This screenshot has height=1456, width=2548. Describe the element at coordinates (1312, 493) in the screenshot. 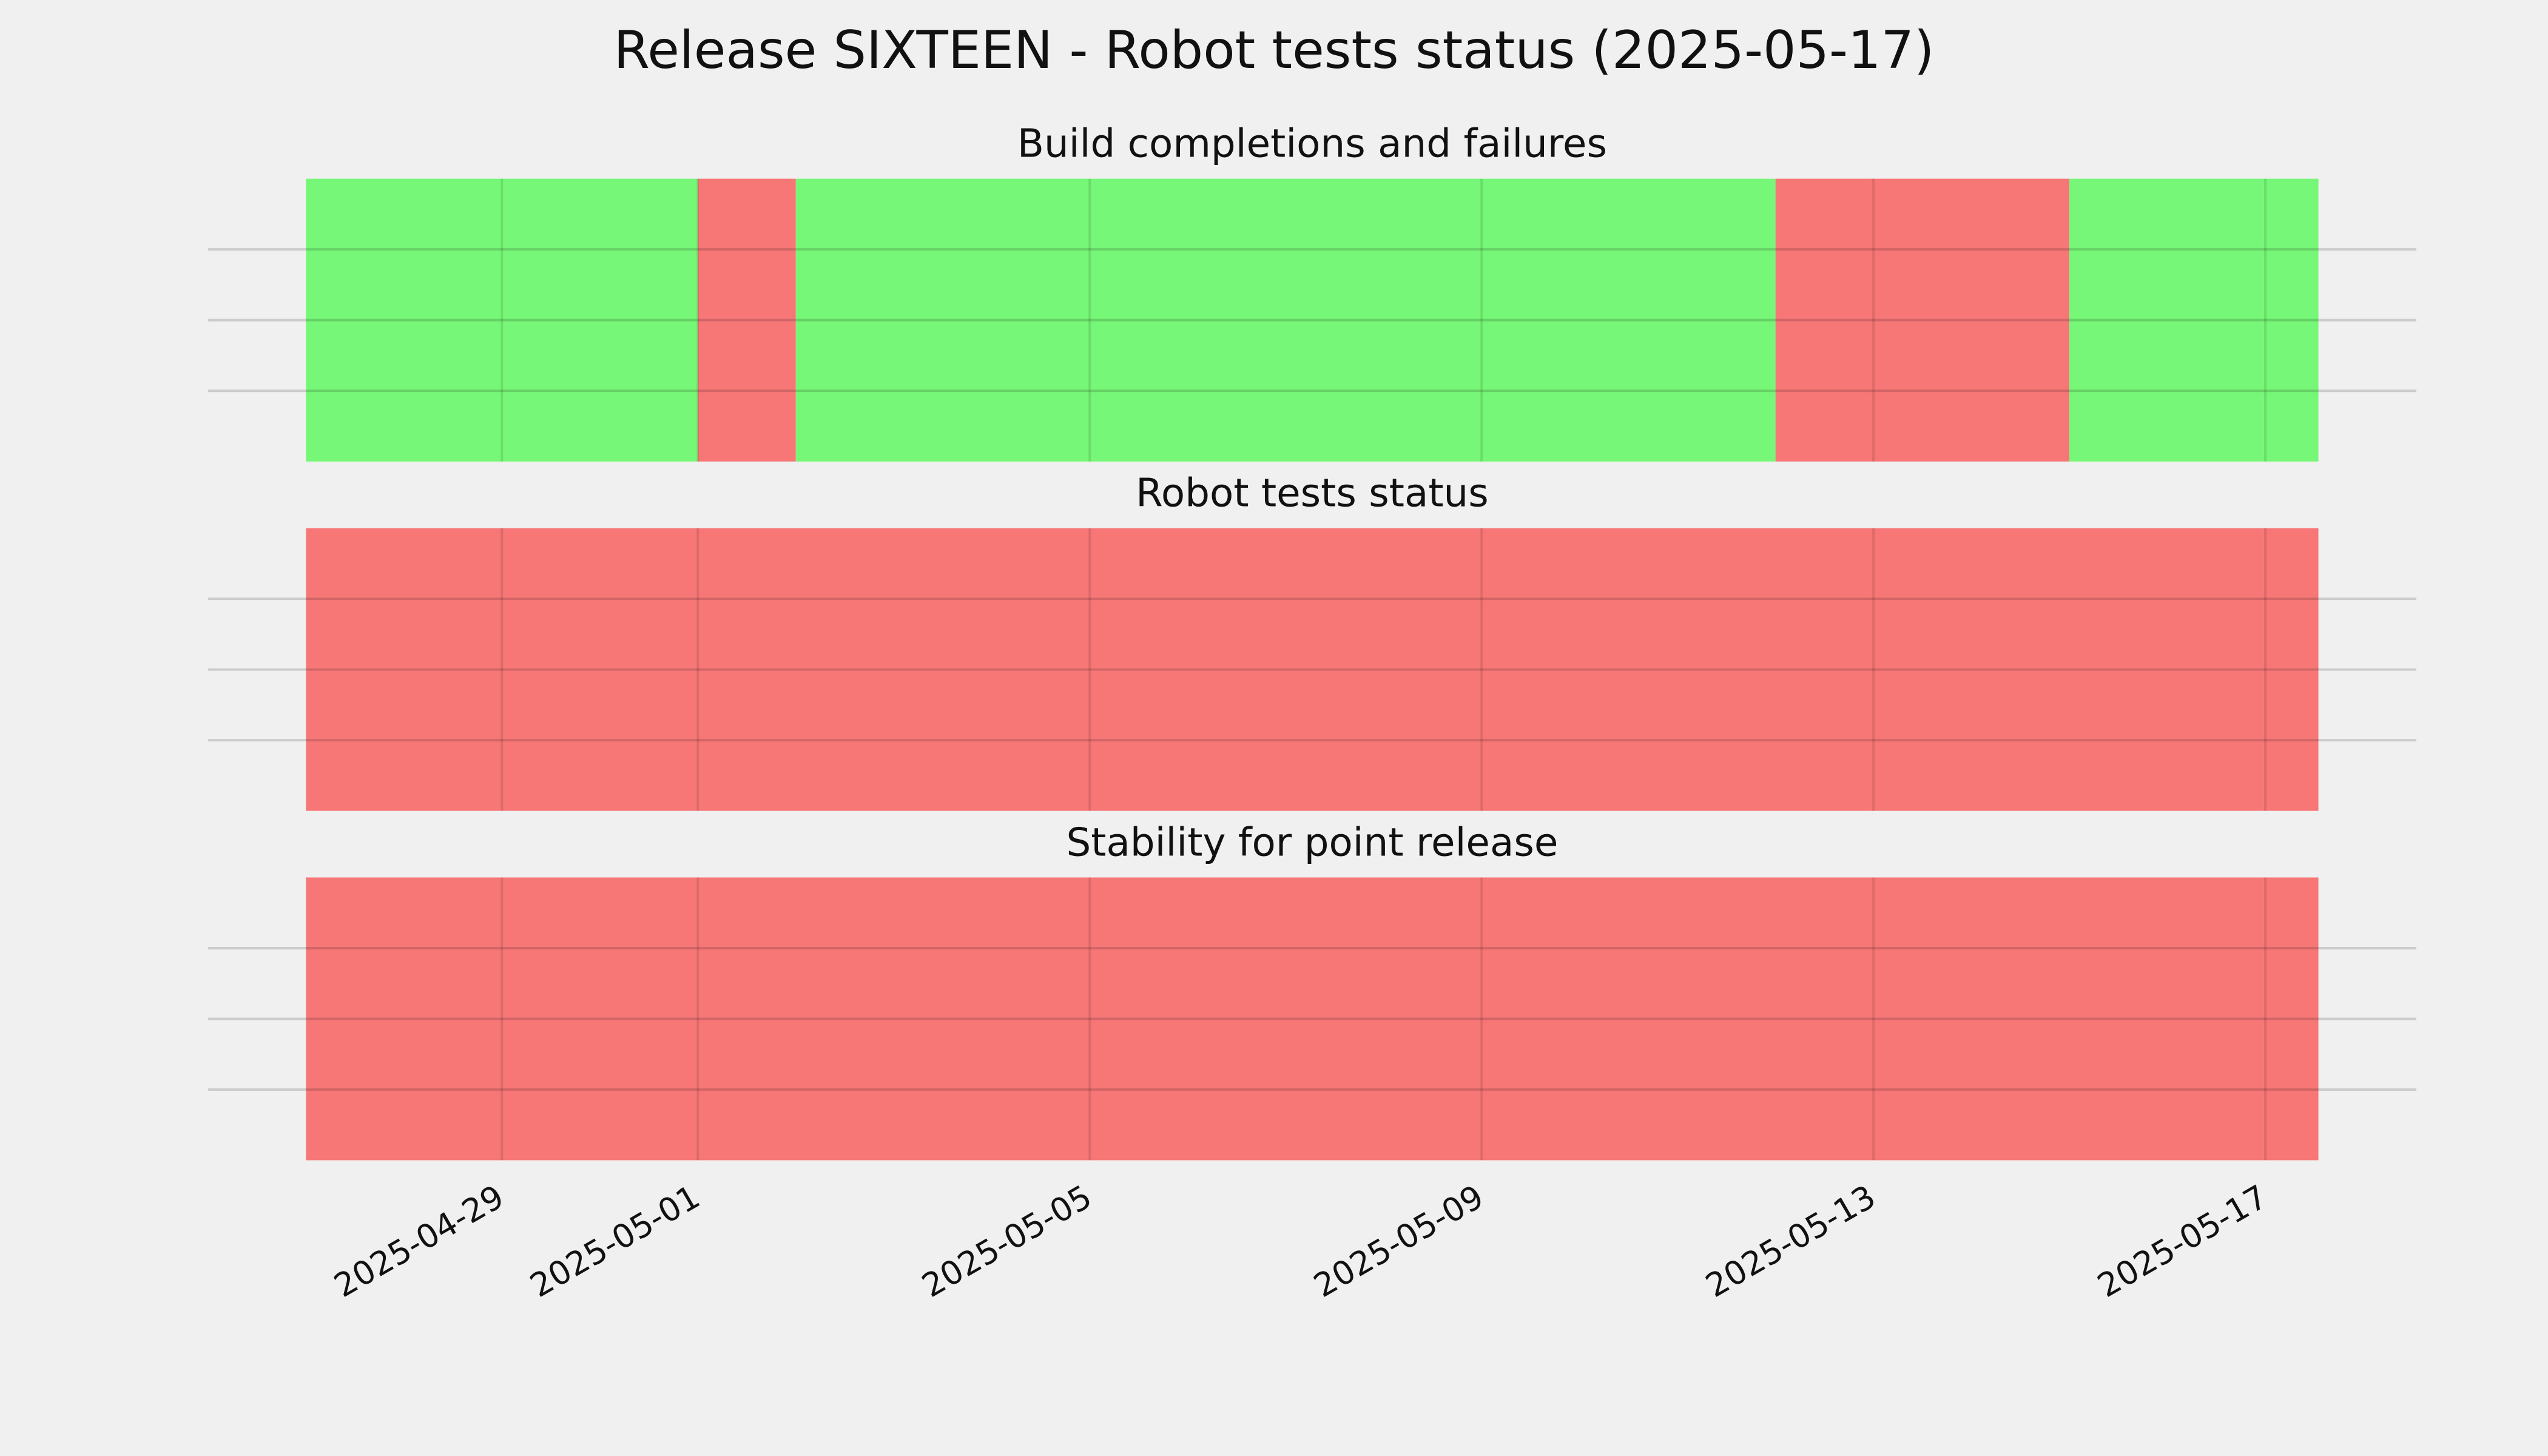

I see `panel-title: Robot tests status` at that location.